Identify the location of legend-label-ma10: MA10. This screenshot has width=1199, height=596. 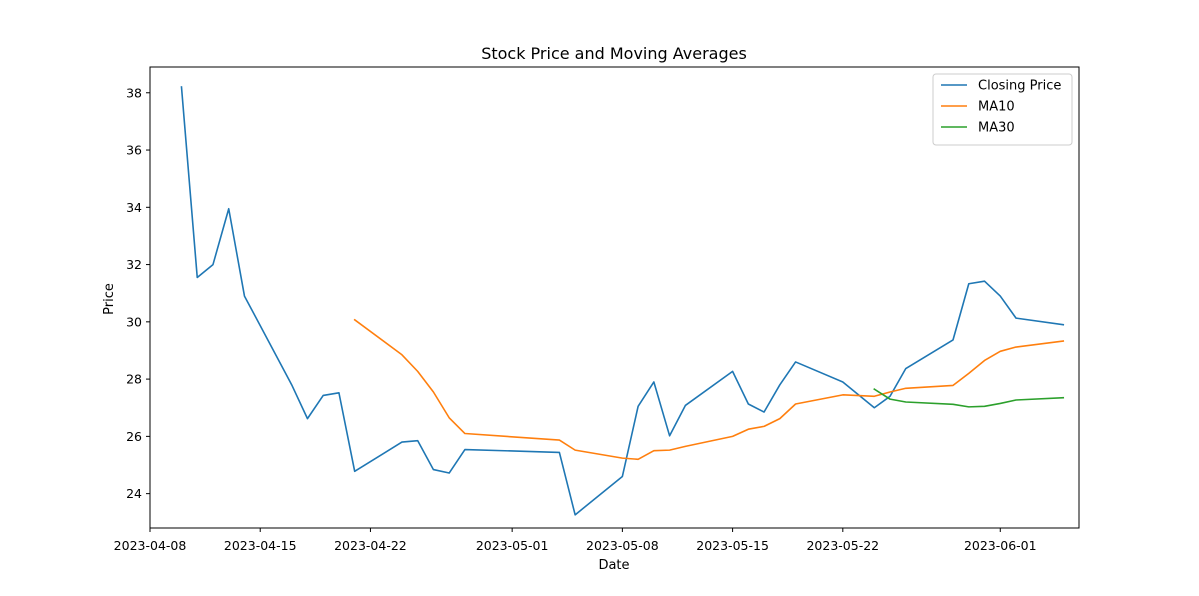
(996, 107).